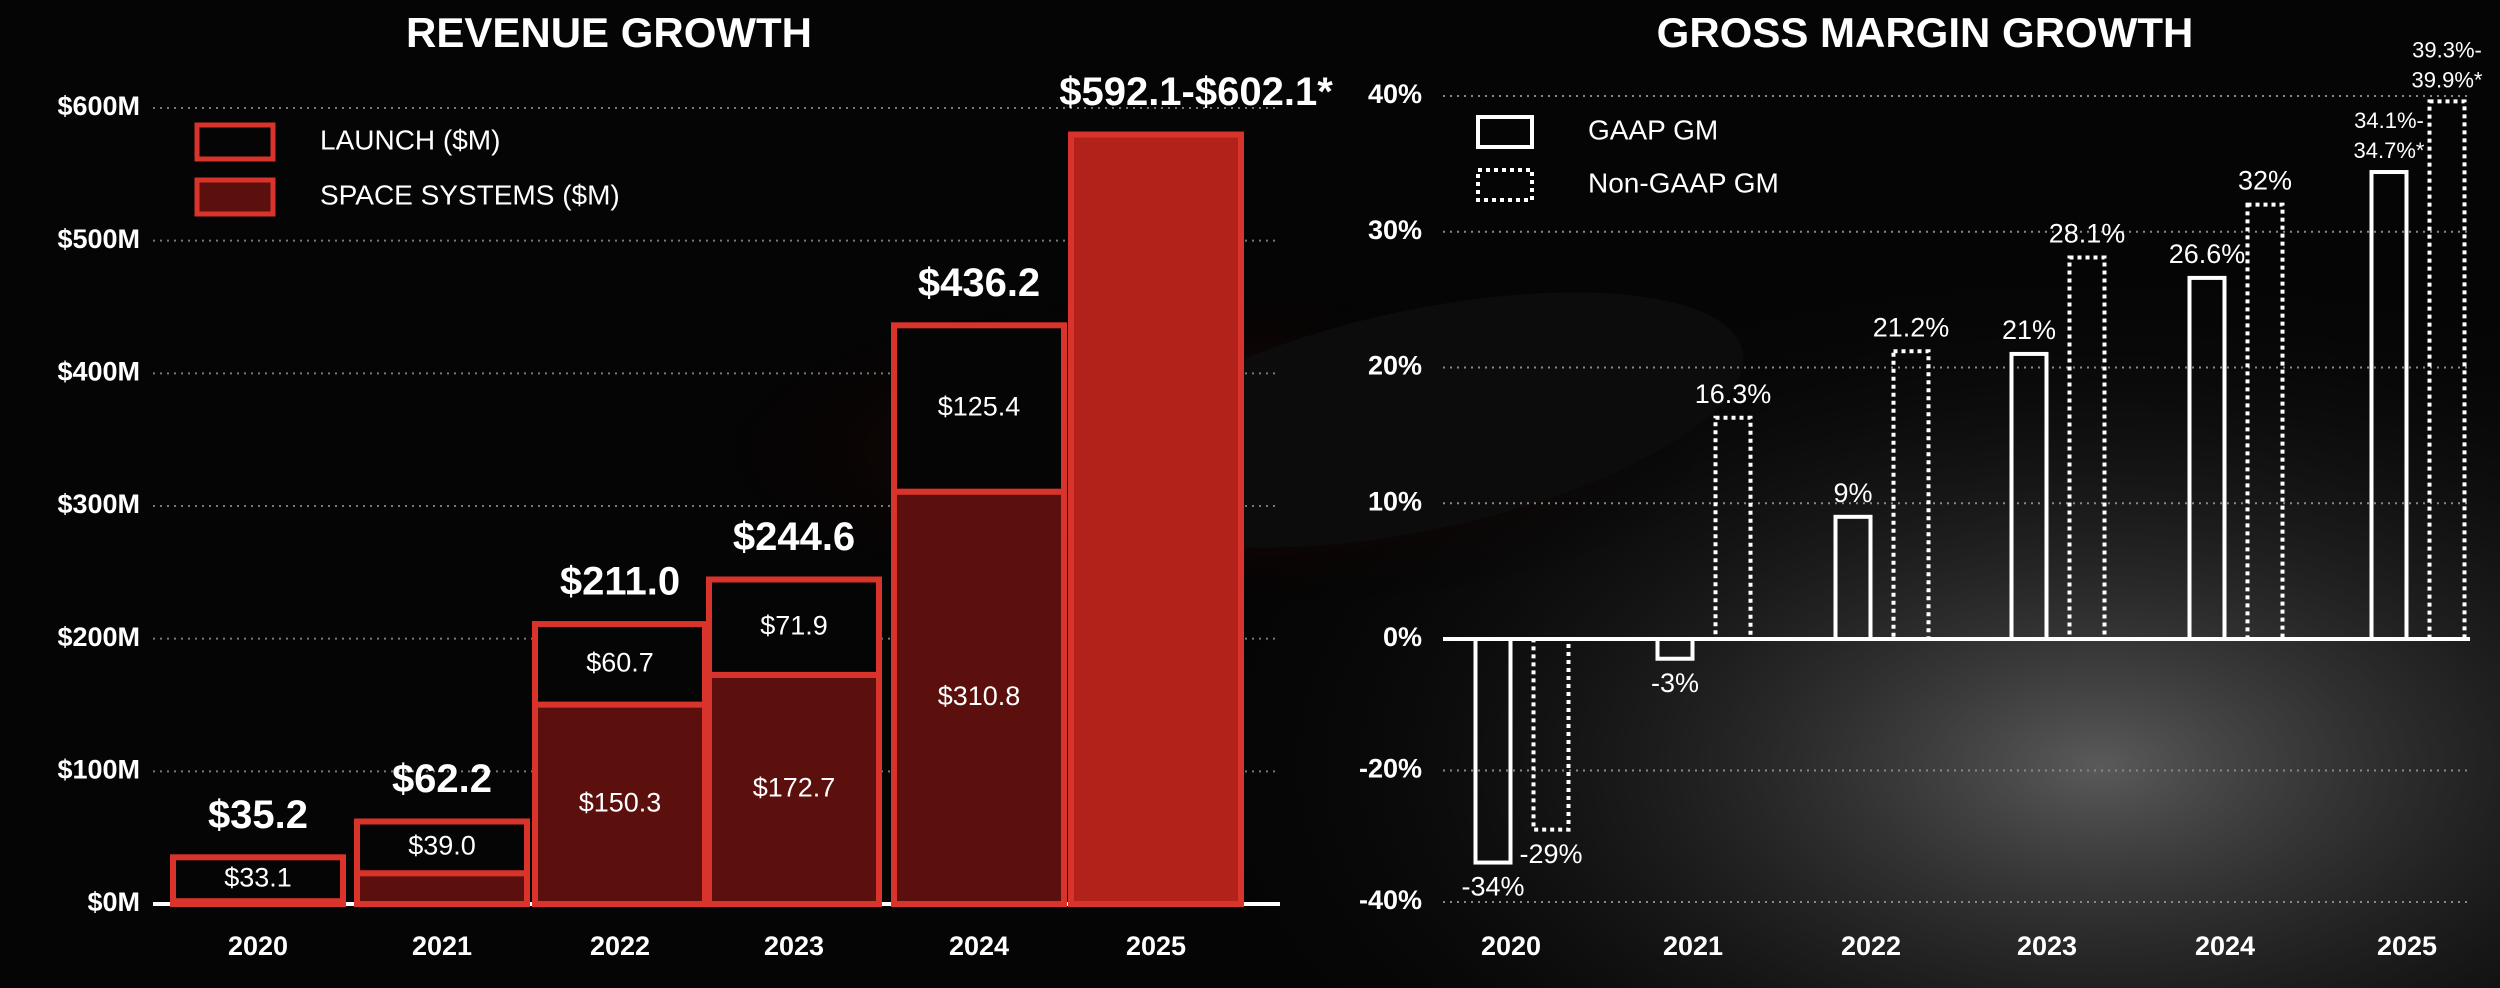 This screenshot has width=2500, height=988. What do you see at coordinates (442, 845) in the screenshot?
I see `data-label: $39.0` at bounding box center [442, 845].